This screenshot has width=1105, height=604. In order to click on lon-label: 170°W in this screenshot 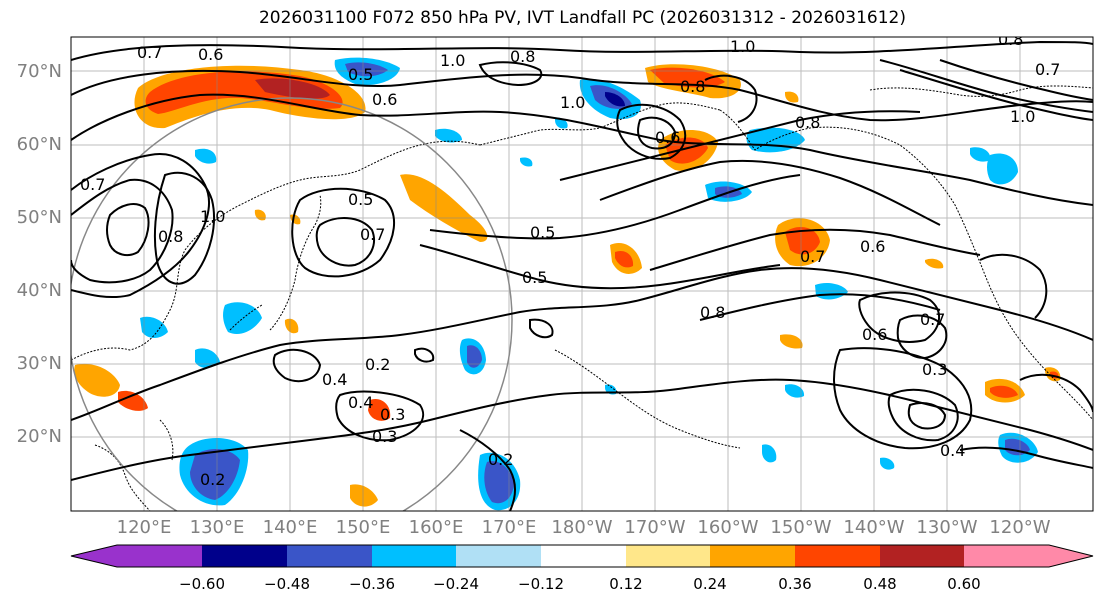, I will do `click(655, 527)`.